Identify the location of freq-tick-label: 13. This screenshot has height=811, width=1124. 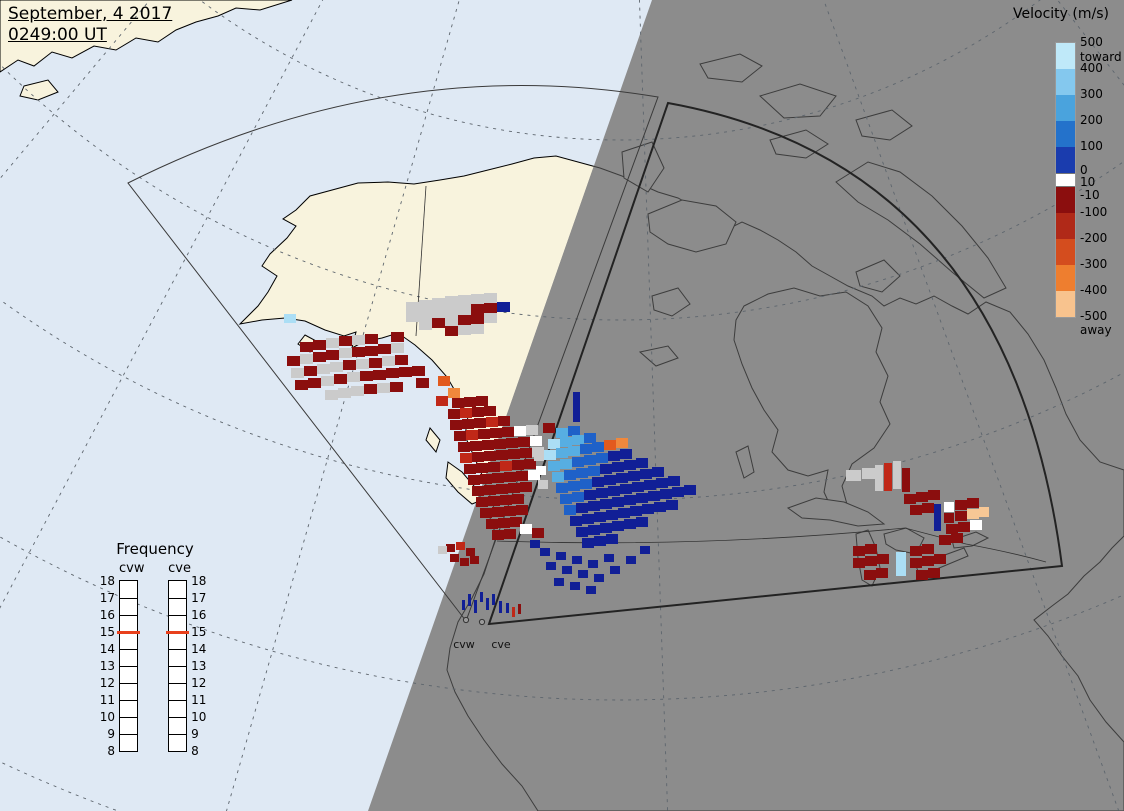
(199, 666).